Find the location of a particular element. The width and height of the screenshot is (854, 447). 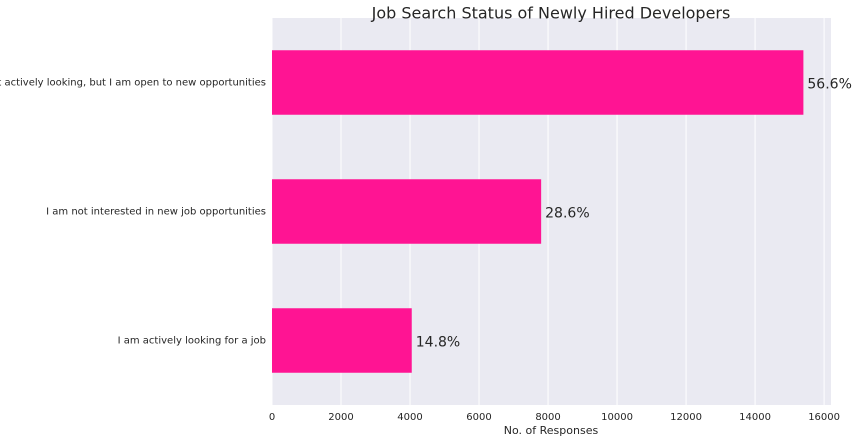

bar-annotation: 14.8% is located at coordinates (438, 343).